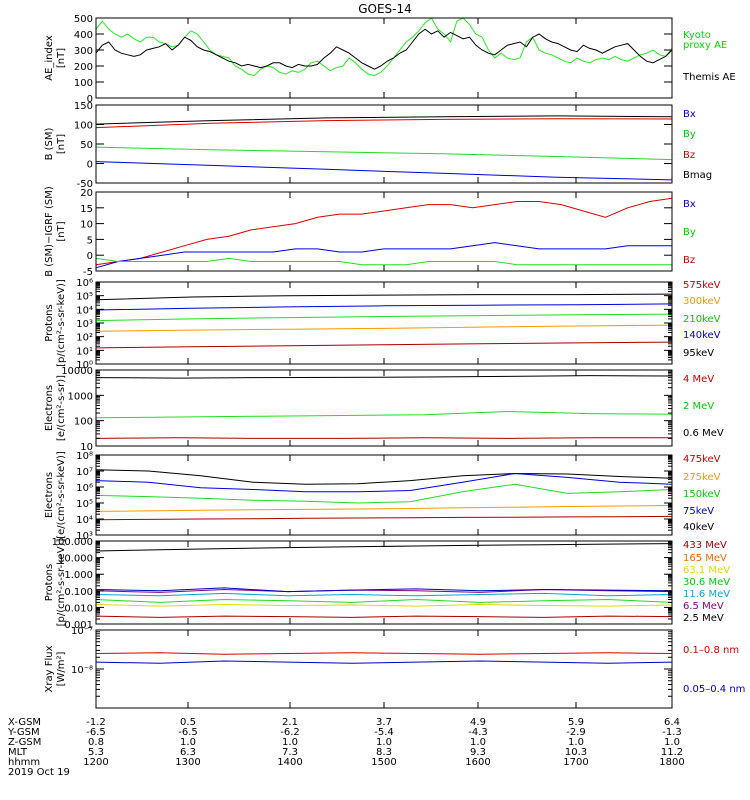  Describe the element at coordinates (705, 545) in the screenshot. I see `legend-entry: 433 MeV` at that location.